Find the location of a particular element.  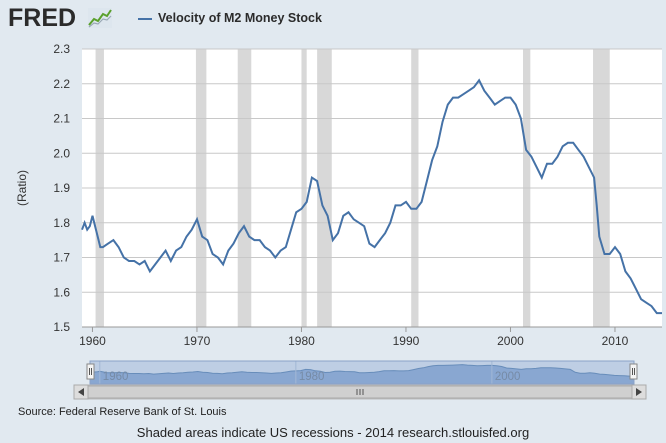

x-tick-label: 1970 is located at coordinates (197, 341).